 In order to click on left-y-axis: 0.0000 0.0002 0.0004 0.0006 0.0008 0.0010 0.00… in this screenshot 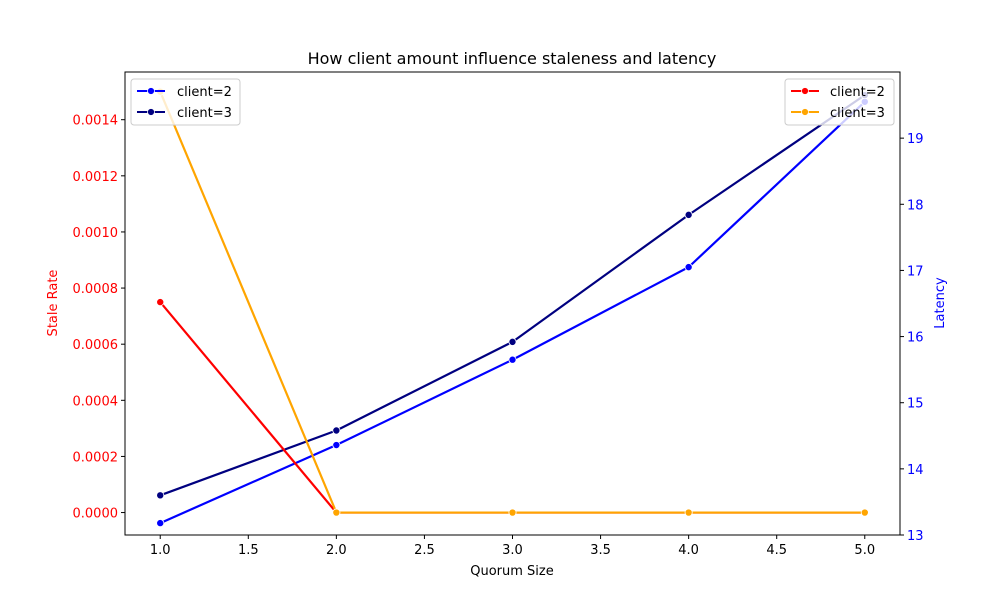, I will do `click(99, 318)`.